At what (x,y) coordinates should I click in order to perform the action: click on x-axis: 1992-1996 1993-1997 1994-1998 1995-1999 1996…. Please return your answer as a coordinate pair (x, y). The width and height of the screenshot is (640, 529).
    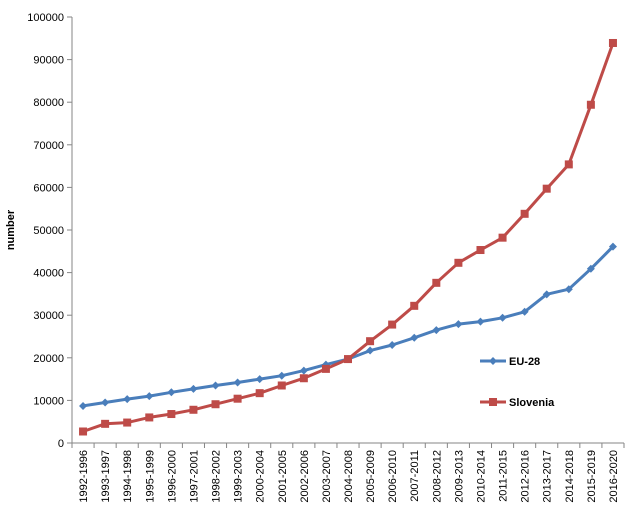
    Looking at the image, I should click on (348, 472).